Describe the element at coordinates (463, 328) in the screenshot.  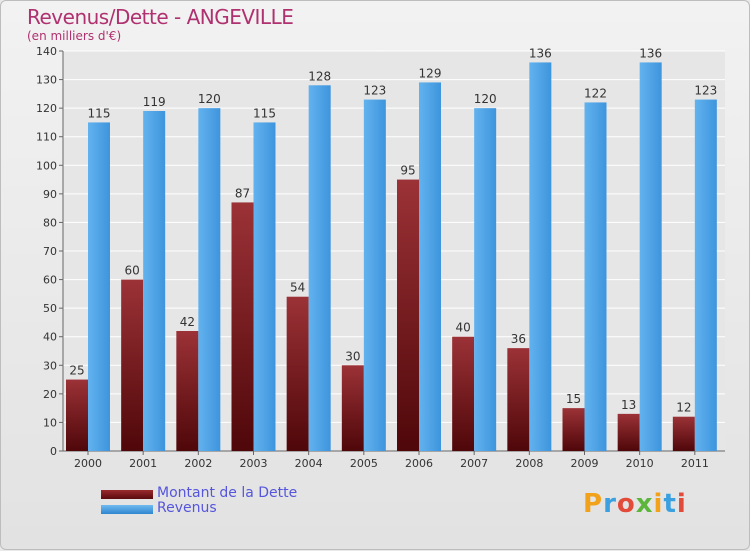
I see `data-label-dette: 40` at that location.